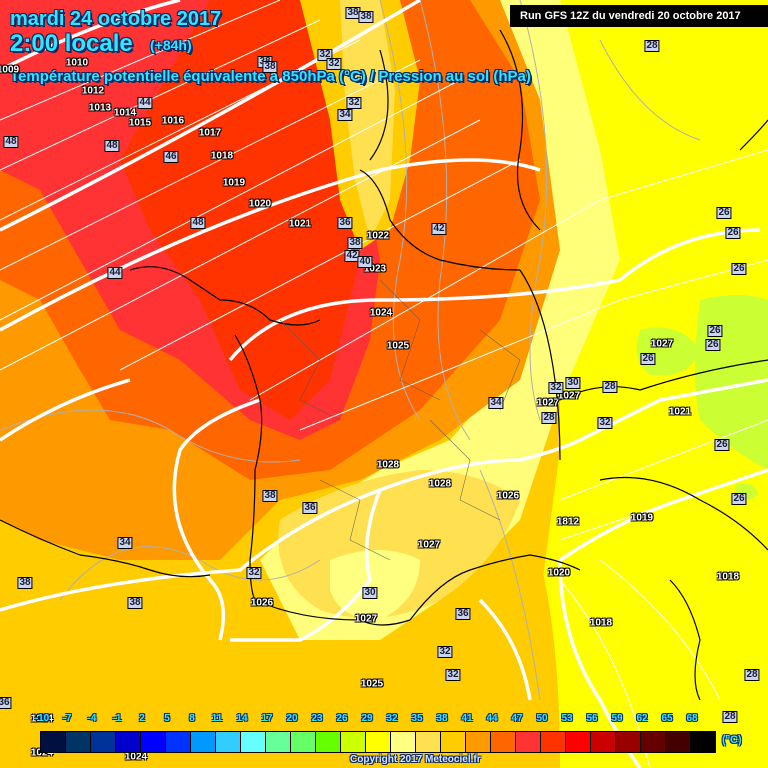 The height and width of the screenshot is (768, 768). Describe the element at coordinates (692, 718) in the screenshot. I see `colorbar-tick-label: 68` at that location.